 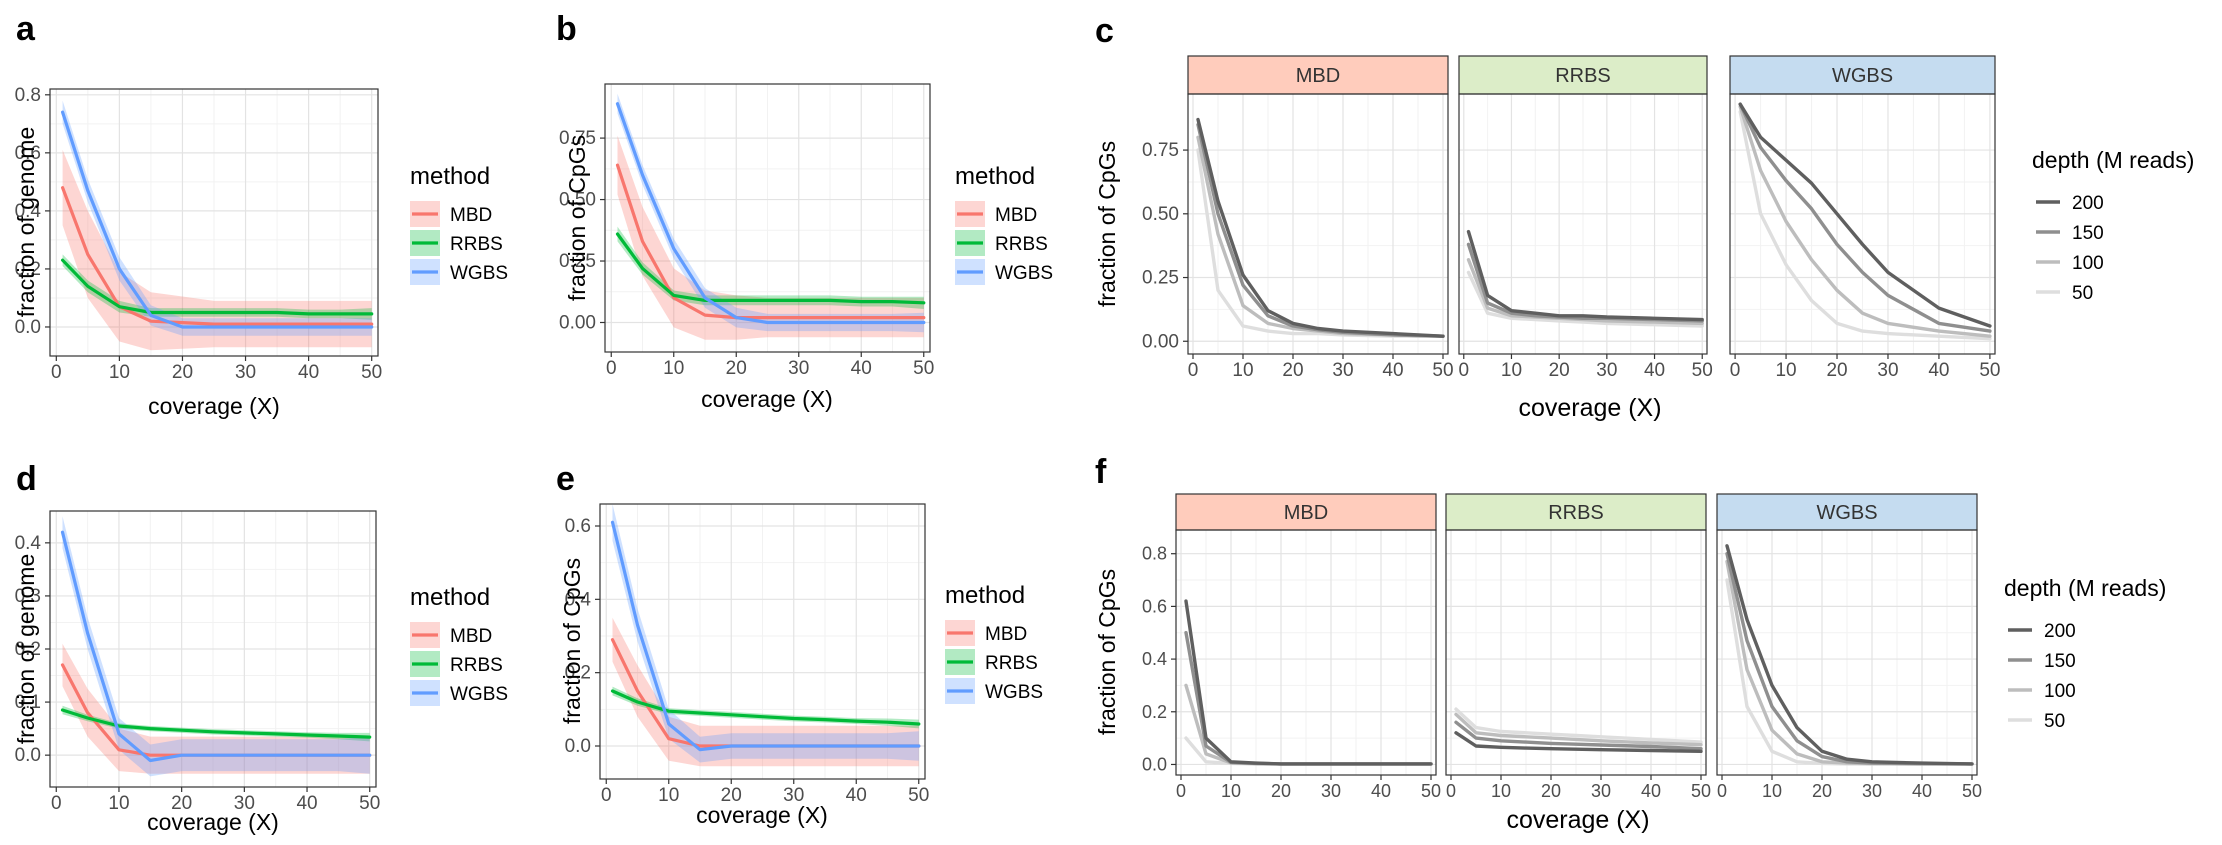 I want to click on panel-label: c, so click(x=1104, y=31).